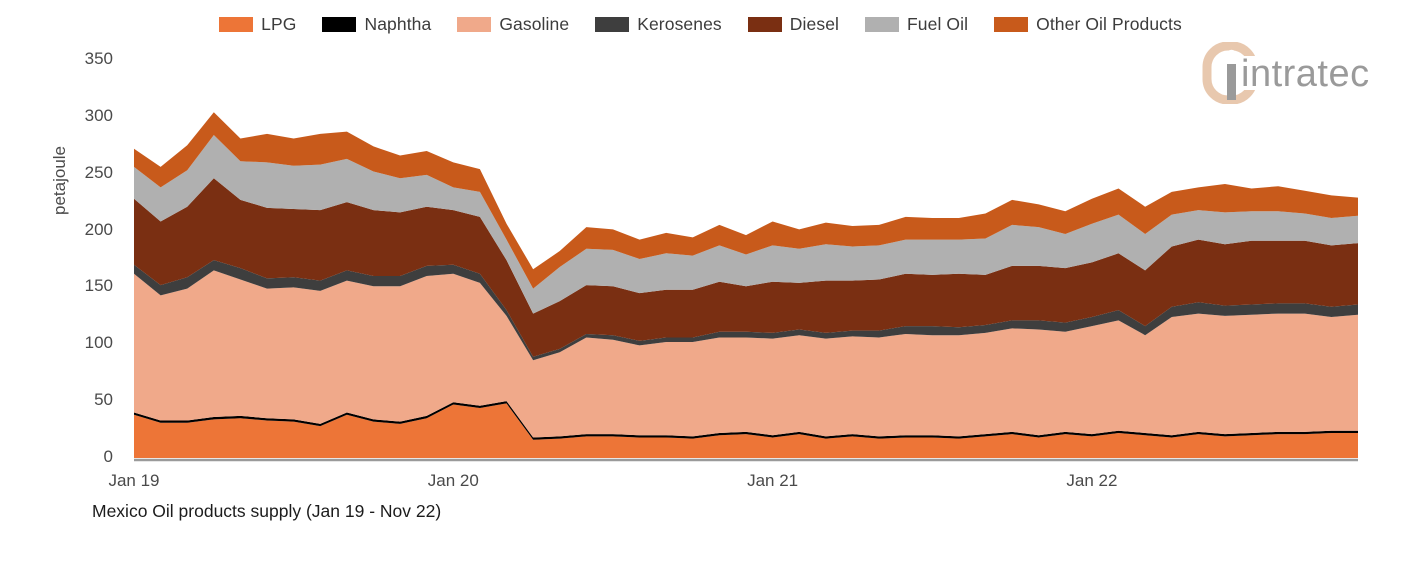 Image resolution: width=1401 pixels, height=561 pixels. I want to click on legend-swatch-diesel, so click(764, 24).